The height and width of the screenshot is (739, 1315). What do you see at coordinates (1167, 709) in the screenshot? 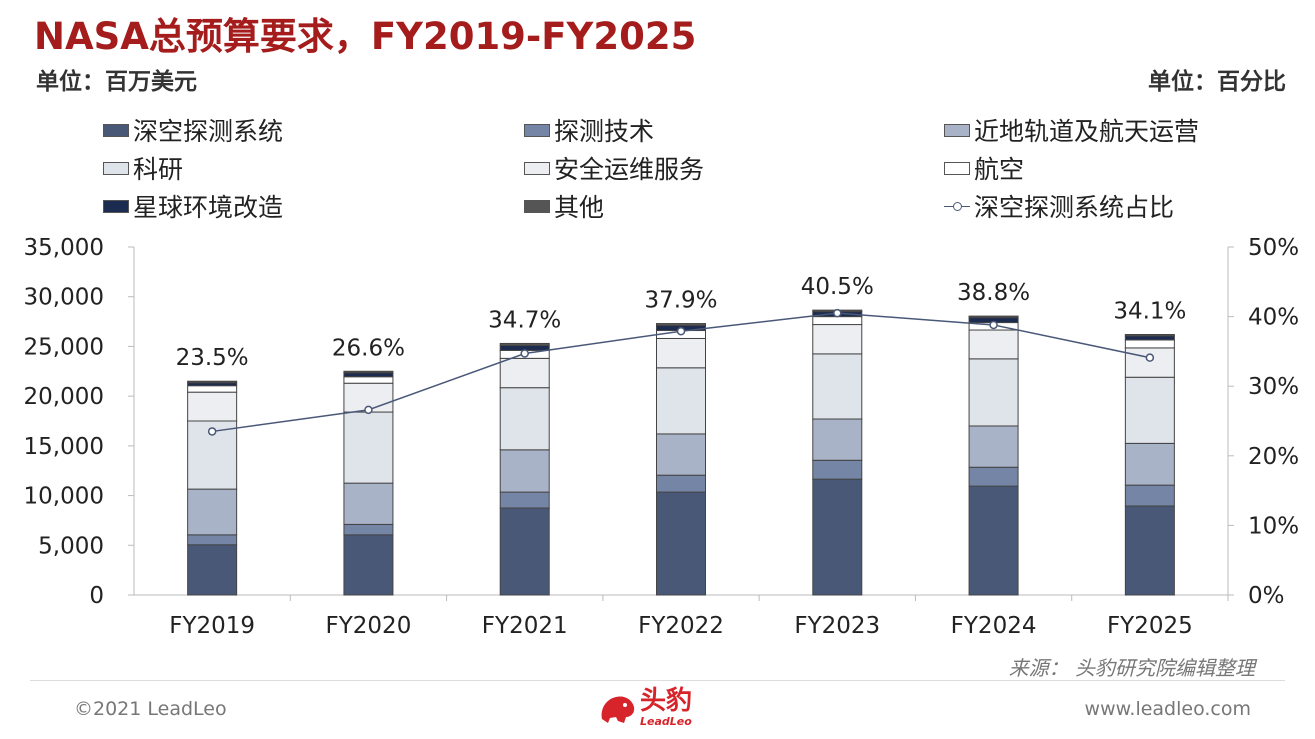
I see `website: www.leadleo.com` at bounding box center [1167, 709].